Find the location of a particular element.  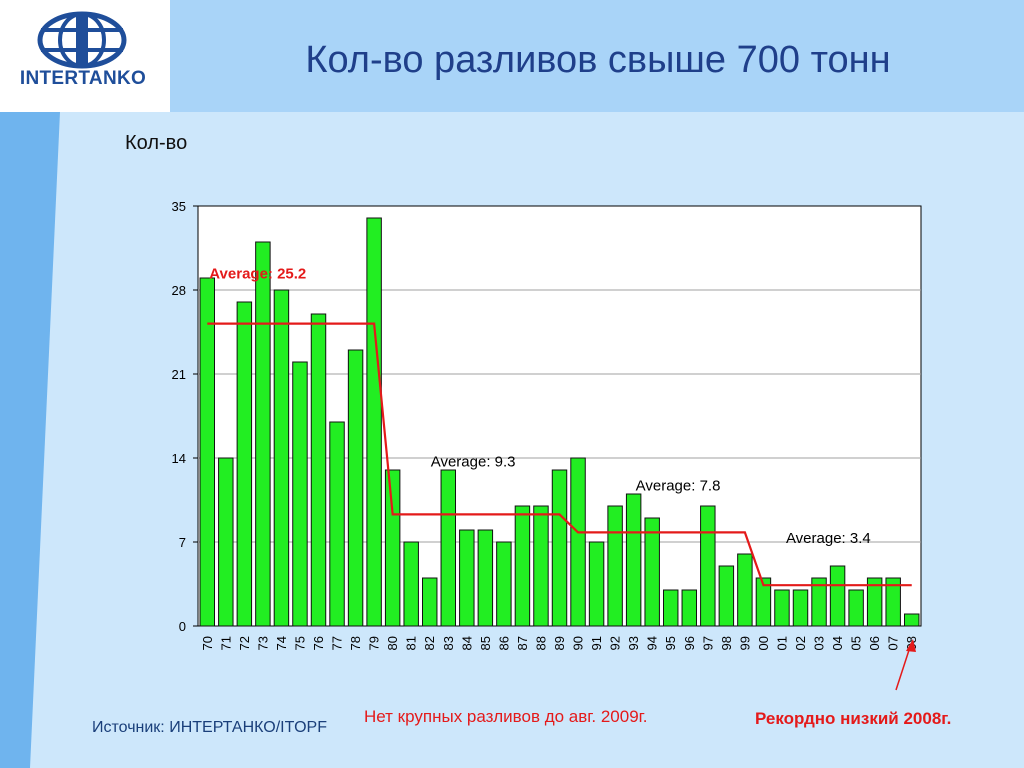

x-tick-label: 05 is located at coordinates (856, 643).